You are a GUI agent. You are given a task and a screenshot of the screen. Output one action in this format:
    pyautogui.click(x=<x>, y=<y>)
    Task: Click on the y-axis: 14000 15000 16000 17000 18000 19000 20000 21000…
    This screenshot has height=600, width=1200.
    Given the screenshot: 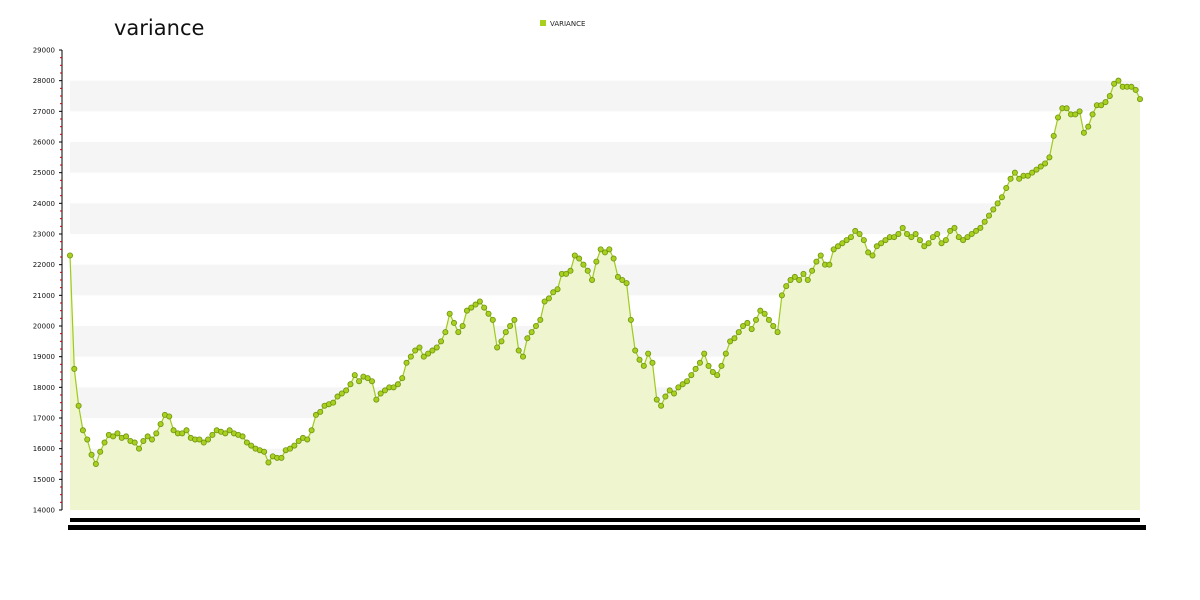 What is the action you would take?
    pyautogui.click(x=48, y=281)
    